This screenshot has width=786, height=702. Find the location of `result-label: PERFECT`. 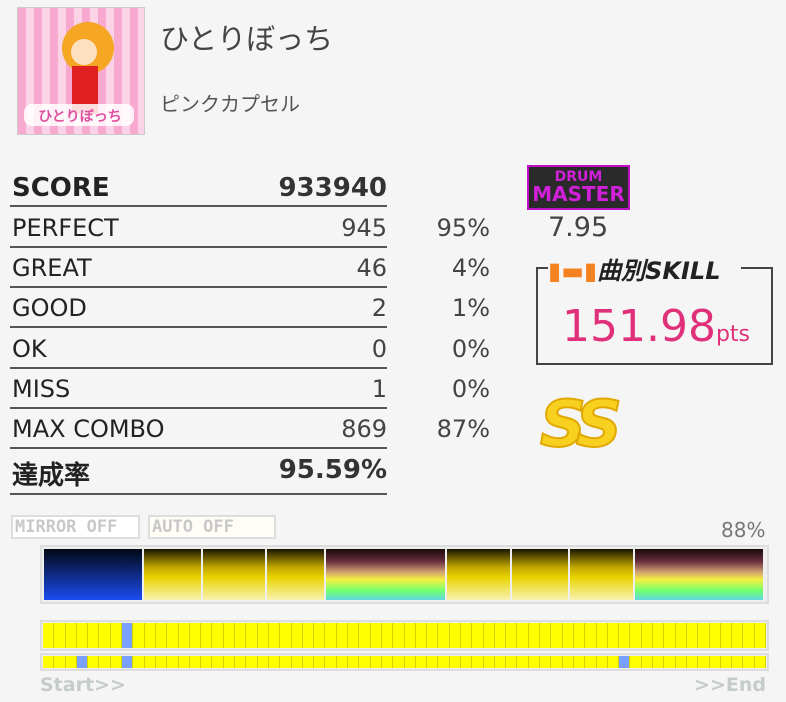

result-label: PERFECT is located at coordinates (65, 228).